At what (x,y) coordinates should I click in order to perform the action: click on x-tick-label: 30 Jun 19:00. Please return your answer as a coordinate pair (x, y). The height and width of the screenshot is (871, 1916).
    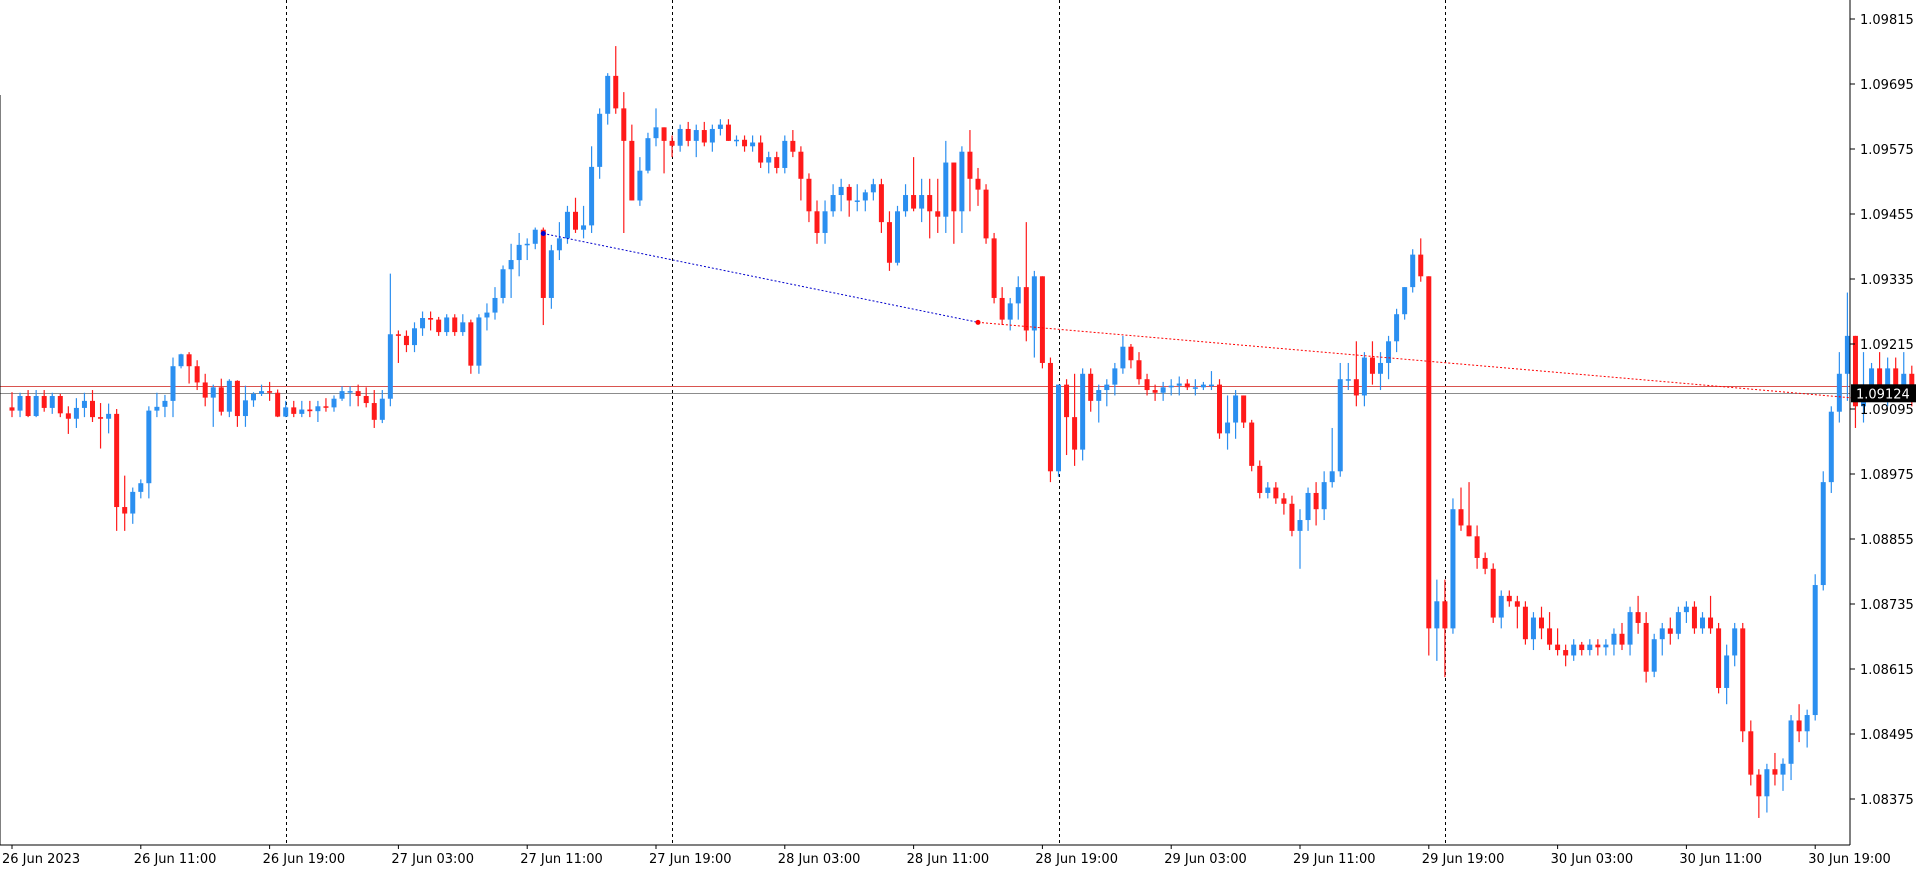
    Looking at the image, I should click on (1849, 859).